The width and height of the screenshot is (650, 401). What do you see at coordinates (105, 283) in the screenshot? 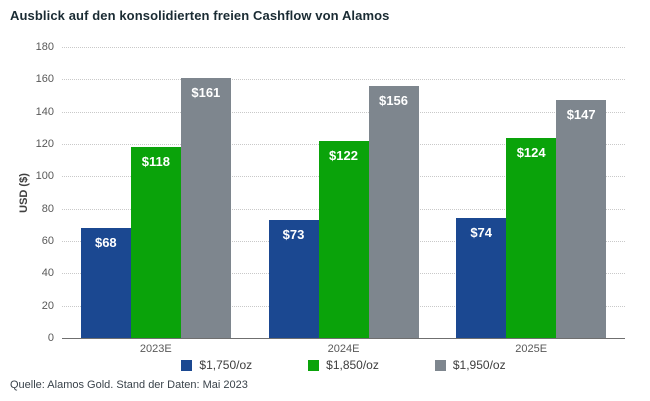
I see `bar: $68` at bounding box center [105, 283].